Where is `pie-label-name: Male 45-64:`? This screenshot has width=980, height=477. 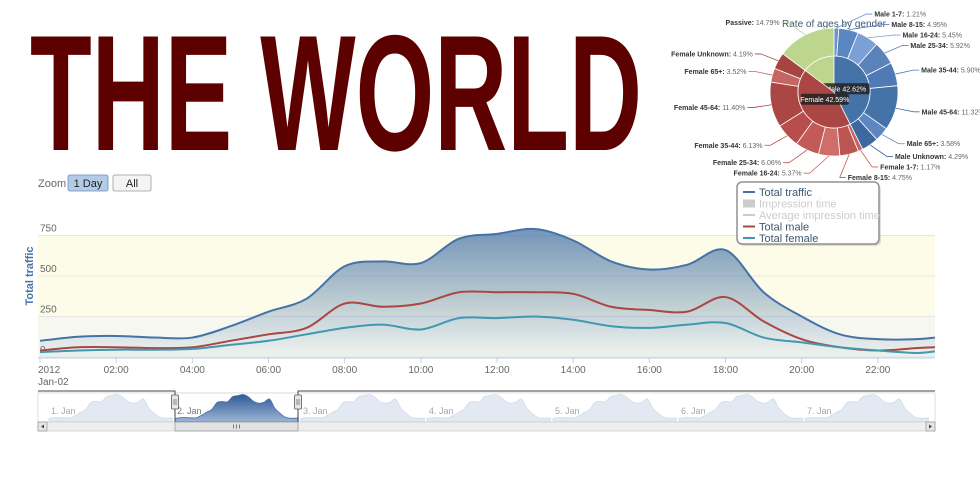 pie-label-name: Male 45-64: is located at coordinates (941, 112).